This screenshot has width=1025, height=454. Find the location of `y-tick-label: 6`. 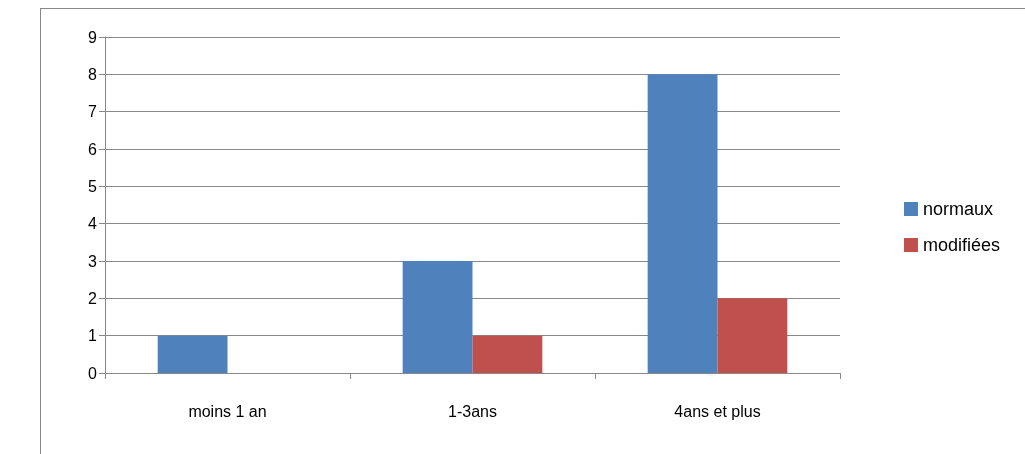

y-tick-label: 6 is located at coordinates (93, 149).